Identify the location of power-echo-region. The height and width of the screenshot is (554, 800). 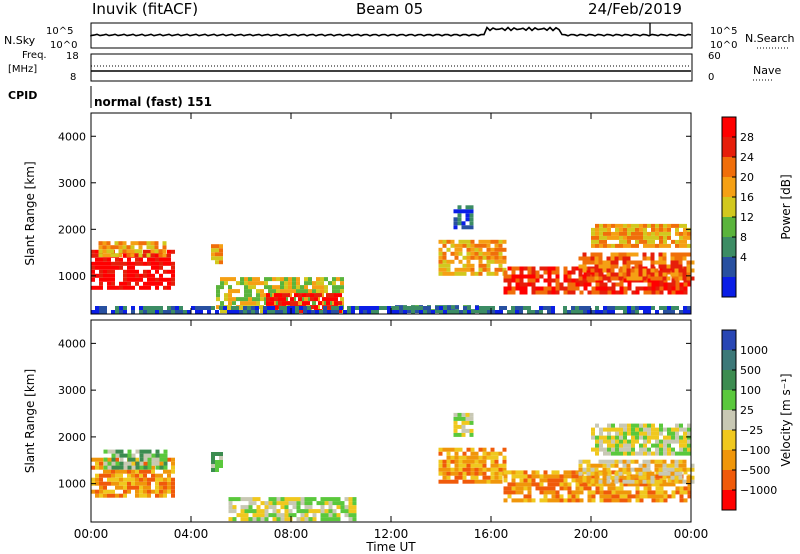
(636, 266).